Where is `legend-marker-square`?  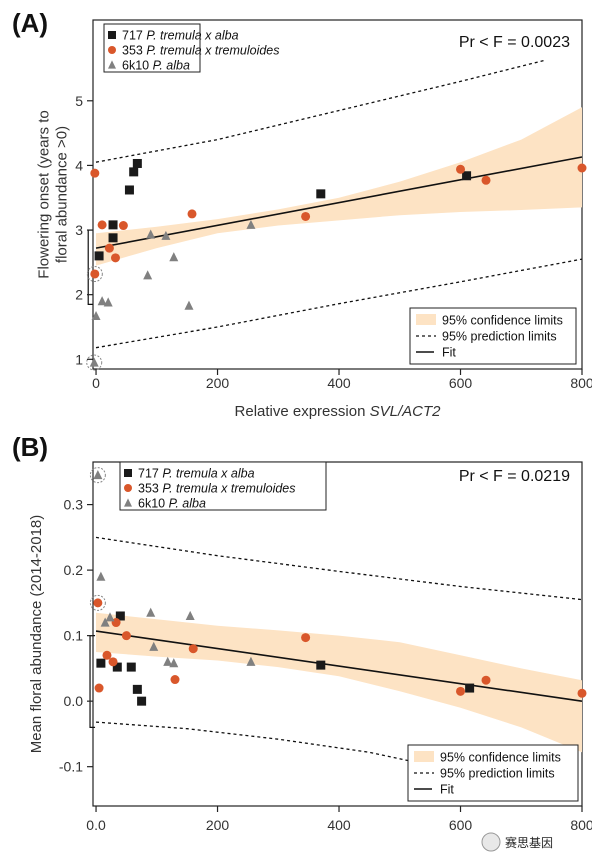
legend-marker-square is located at coordinates (128, 473).